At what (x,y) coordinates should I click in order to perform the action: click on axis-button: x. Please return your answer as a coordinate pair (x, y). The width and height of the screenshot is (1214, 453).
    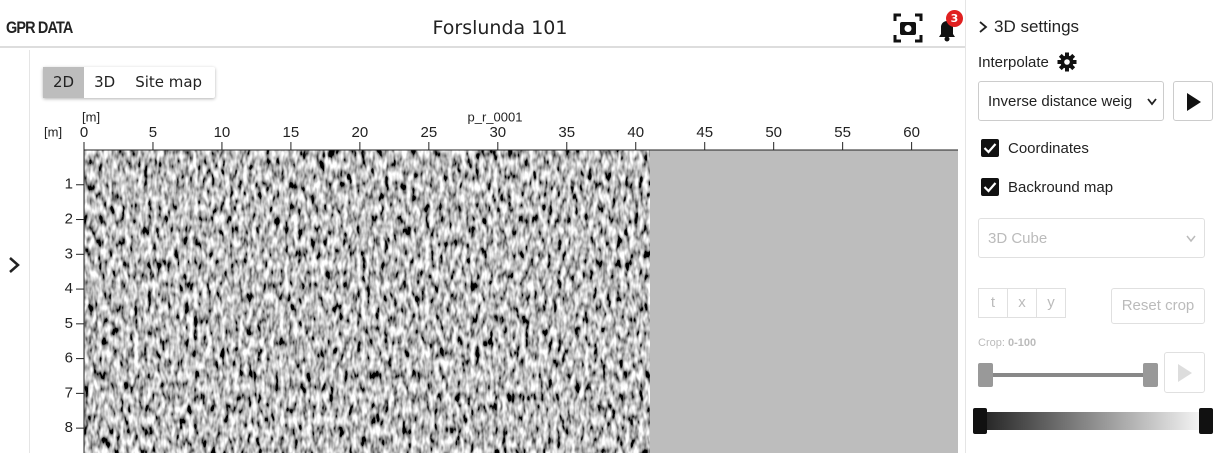
    Looking at the image, I should click on (1022, 303).